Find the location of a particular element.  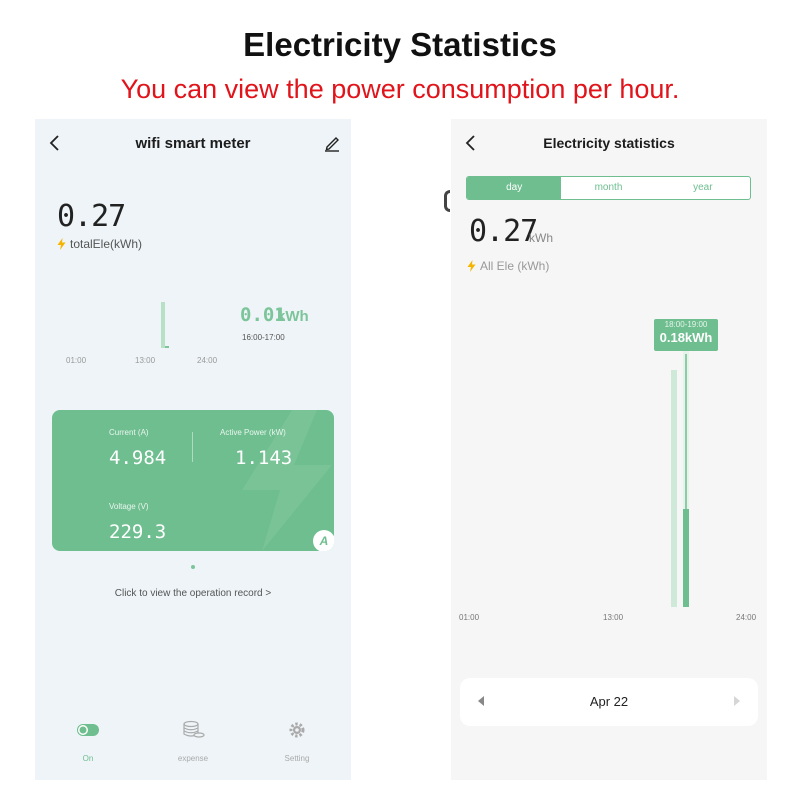

active-power-value: 1.143 is located at coordinates (264, 458).